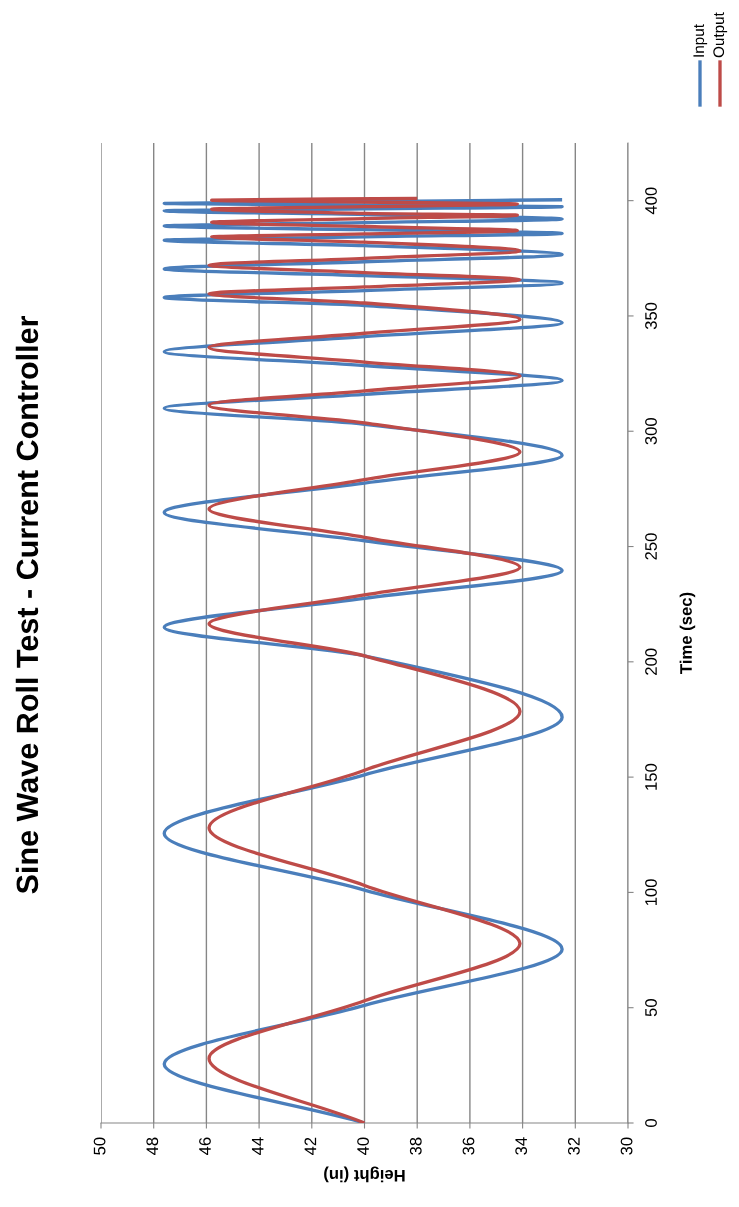 This screenshot has width=739, height=1207. I want to click on y-tick-label: 400, so click(651, 201).